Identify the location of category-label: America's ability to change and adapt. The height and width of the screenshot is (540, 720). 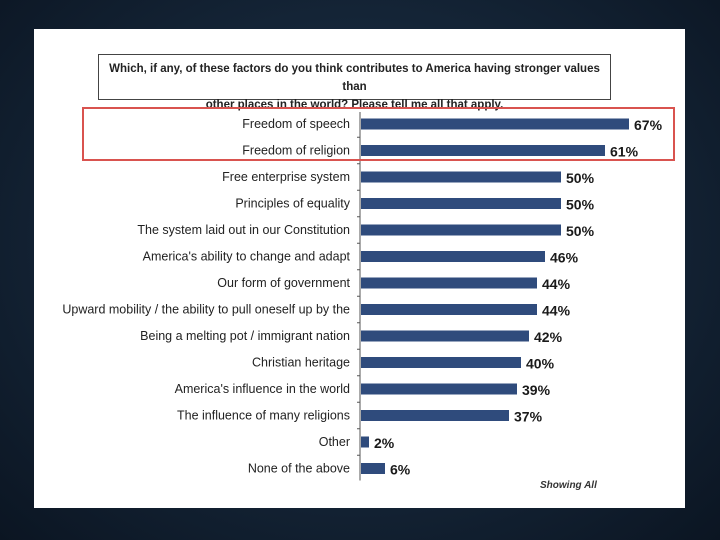
(247, 257).